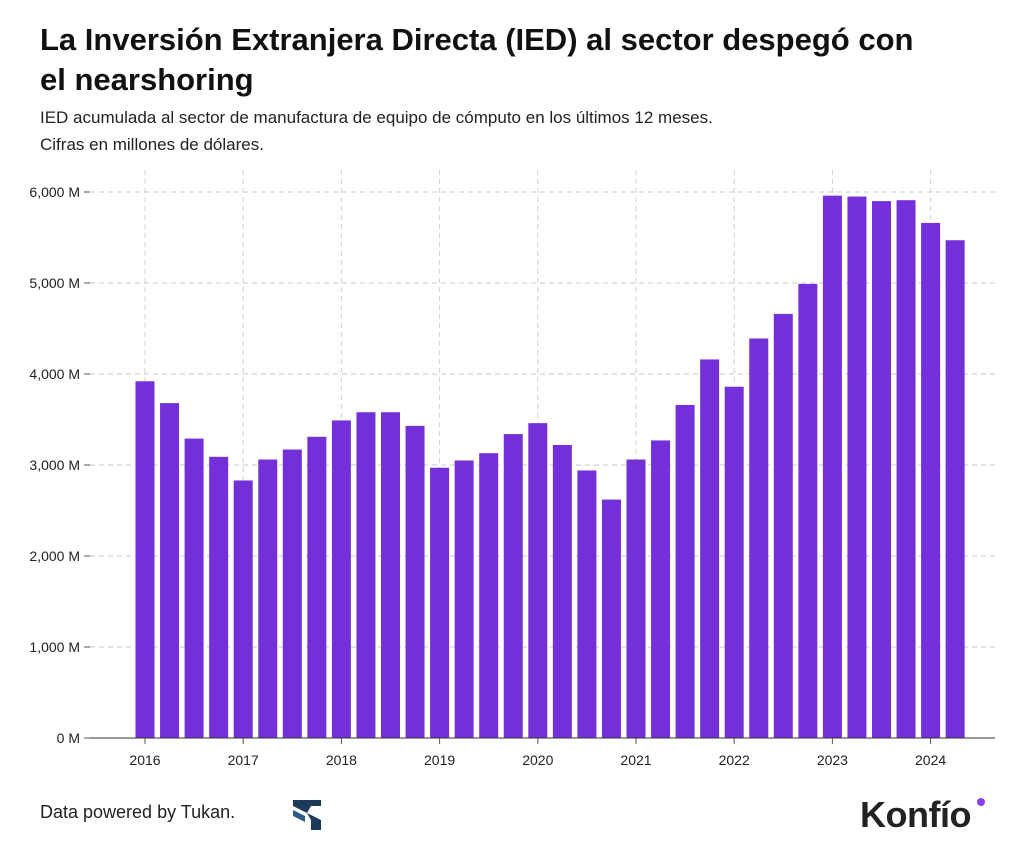 Image resolution: width=1024 pixels, height=856 pixels. Describe the element at coordinates (54, 556) in the screenshot. I see `y-tick-label: 2,000 M` at that location.